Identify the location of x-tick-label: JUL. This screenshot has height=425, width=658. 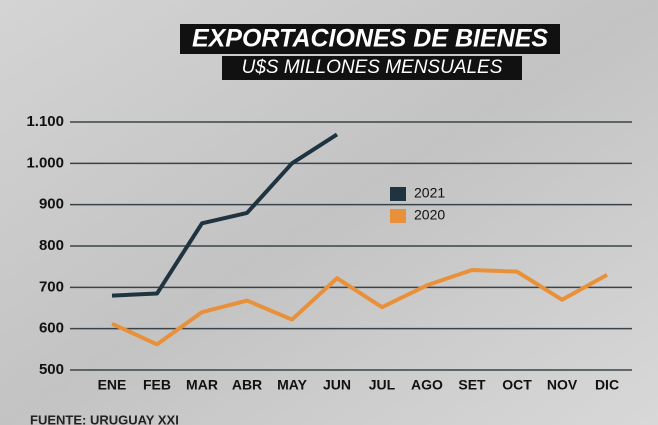
(382, 385).